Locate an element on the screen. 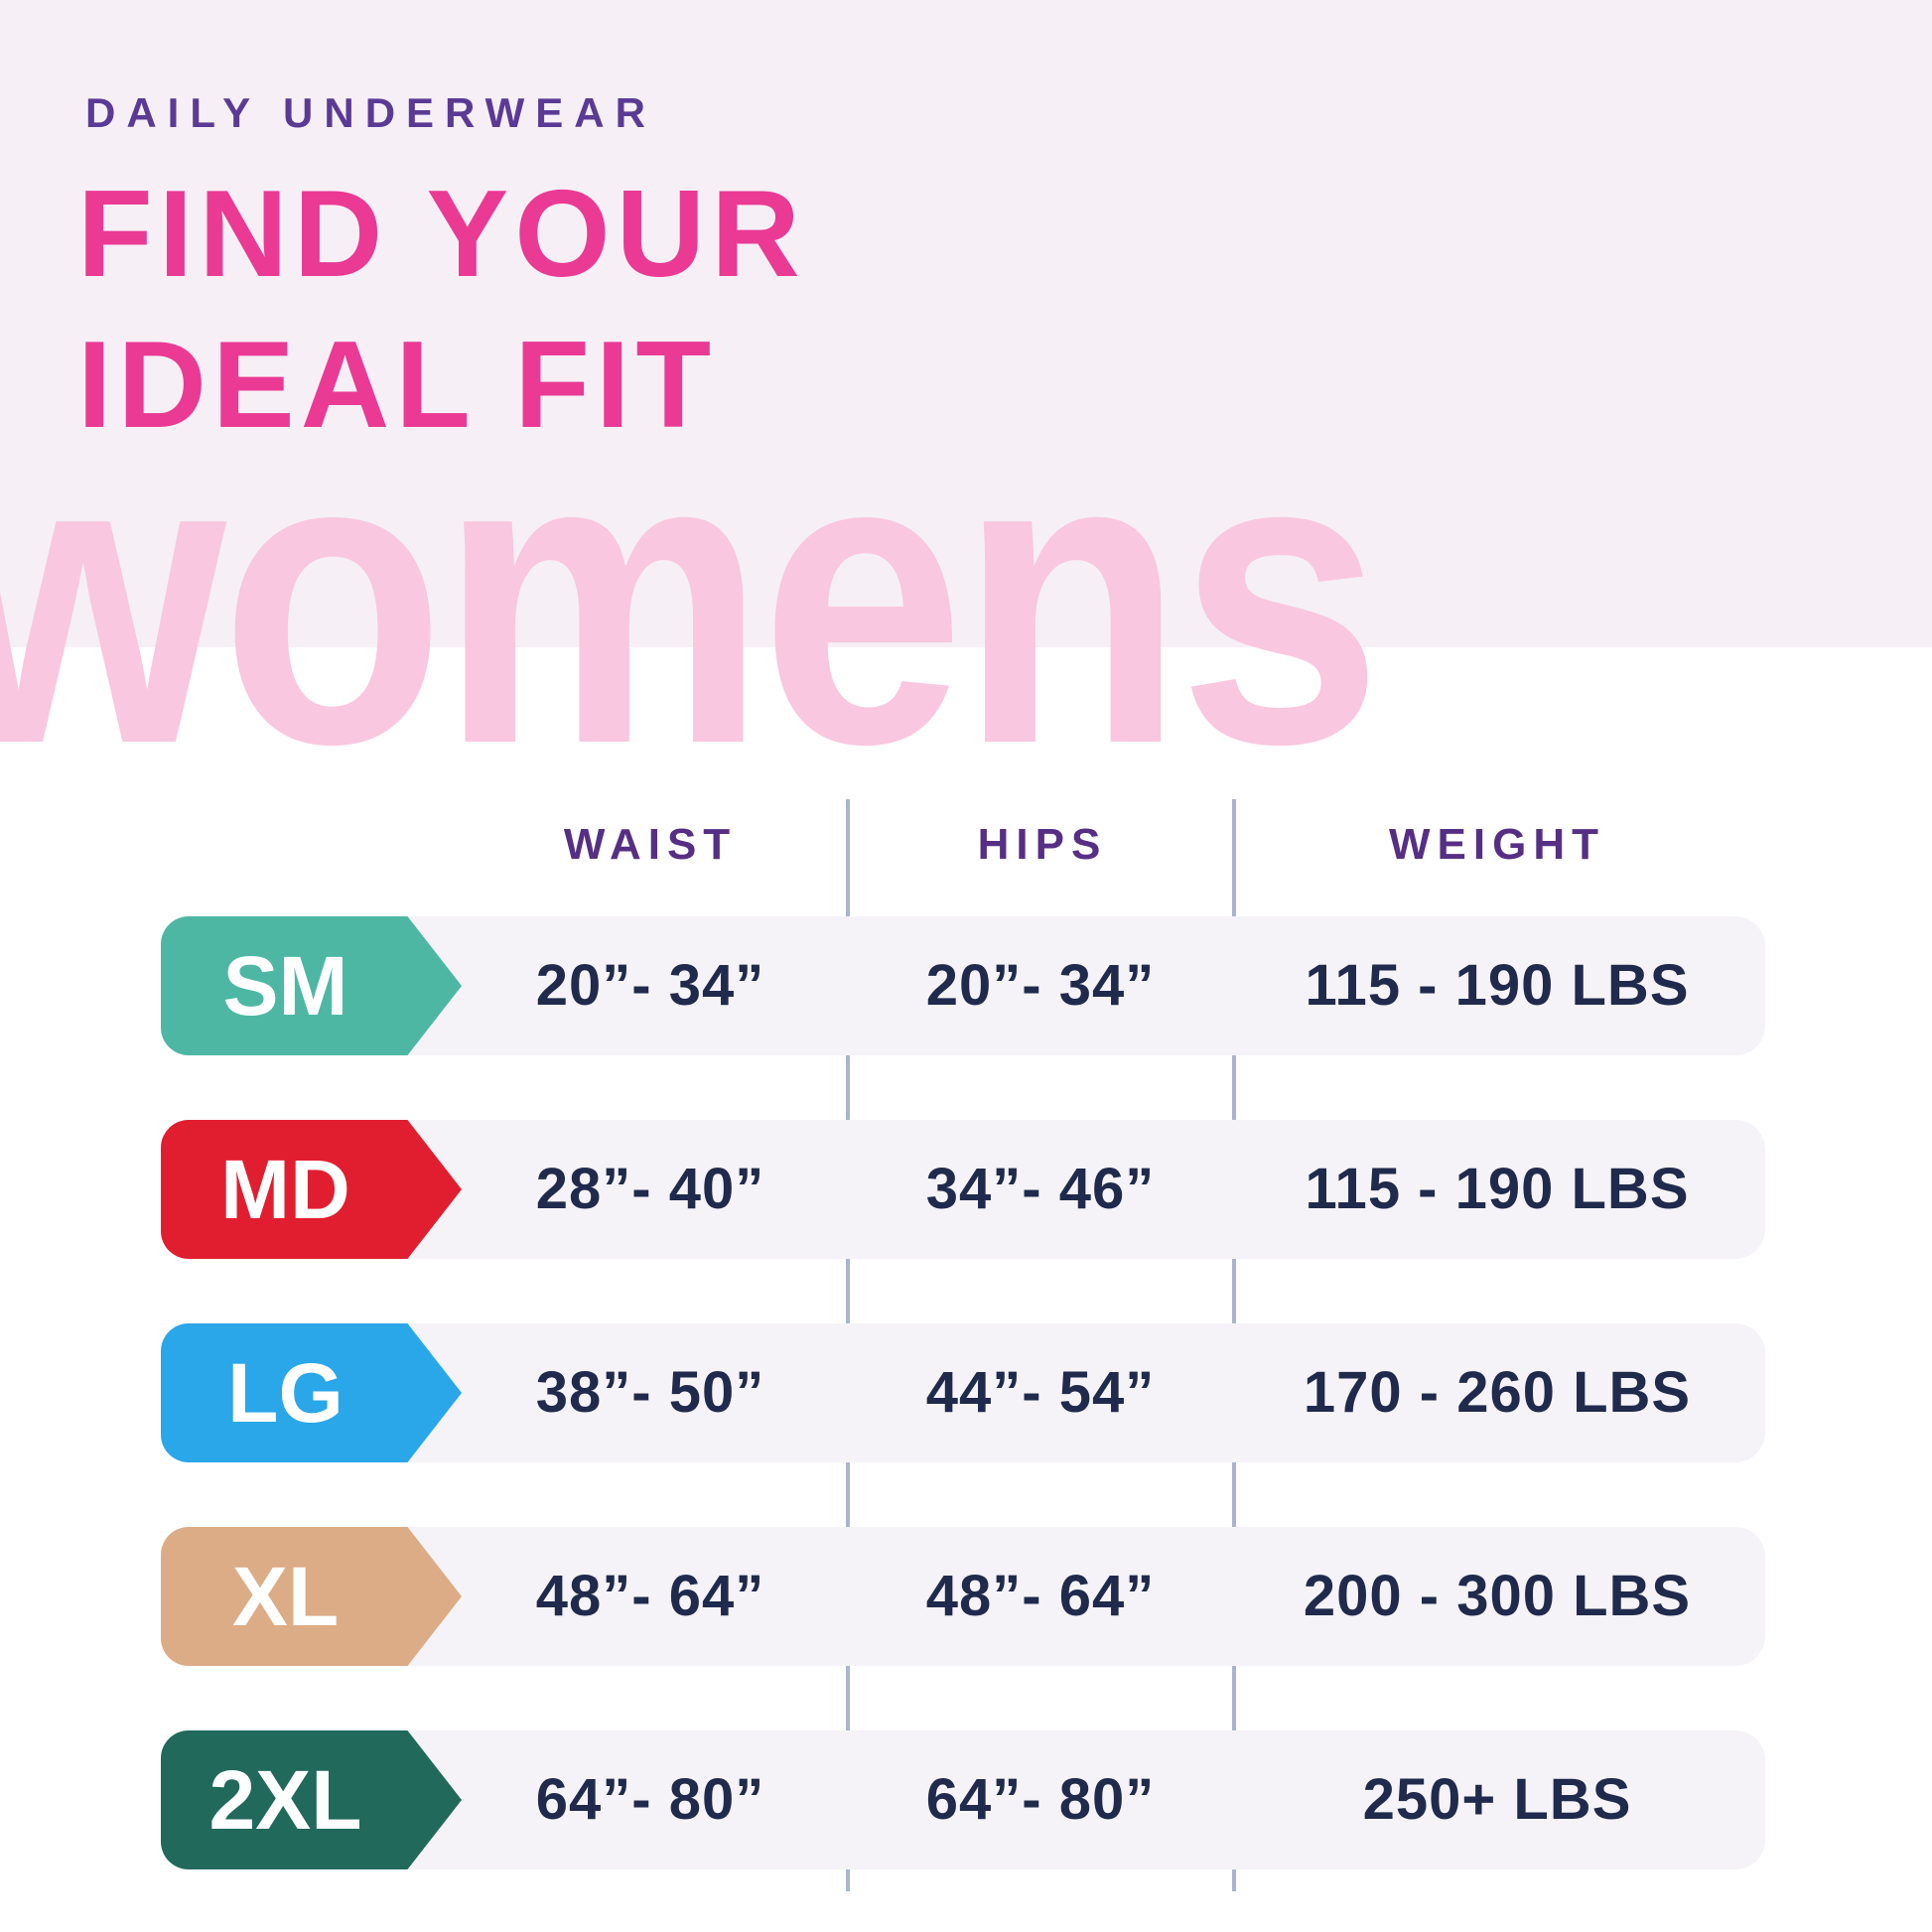 The width and height of the screenshot is (1932, 1932). size-badge-lg: LG is located at coordinates (312, 1393).